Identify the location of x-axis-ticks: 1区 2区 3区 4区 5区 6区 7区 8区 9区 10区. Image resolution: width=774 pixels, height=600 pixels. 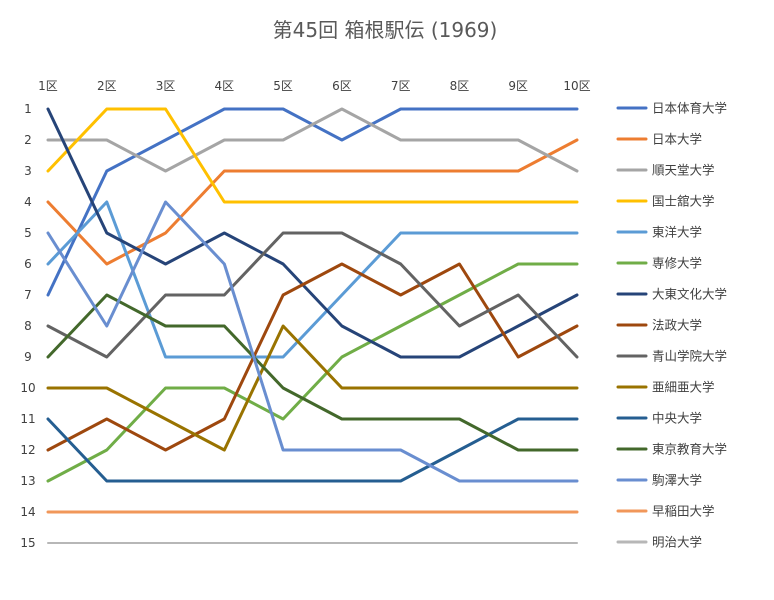
(314, 86).